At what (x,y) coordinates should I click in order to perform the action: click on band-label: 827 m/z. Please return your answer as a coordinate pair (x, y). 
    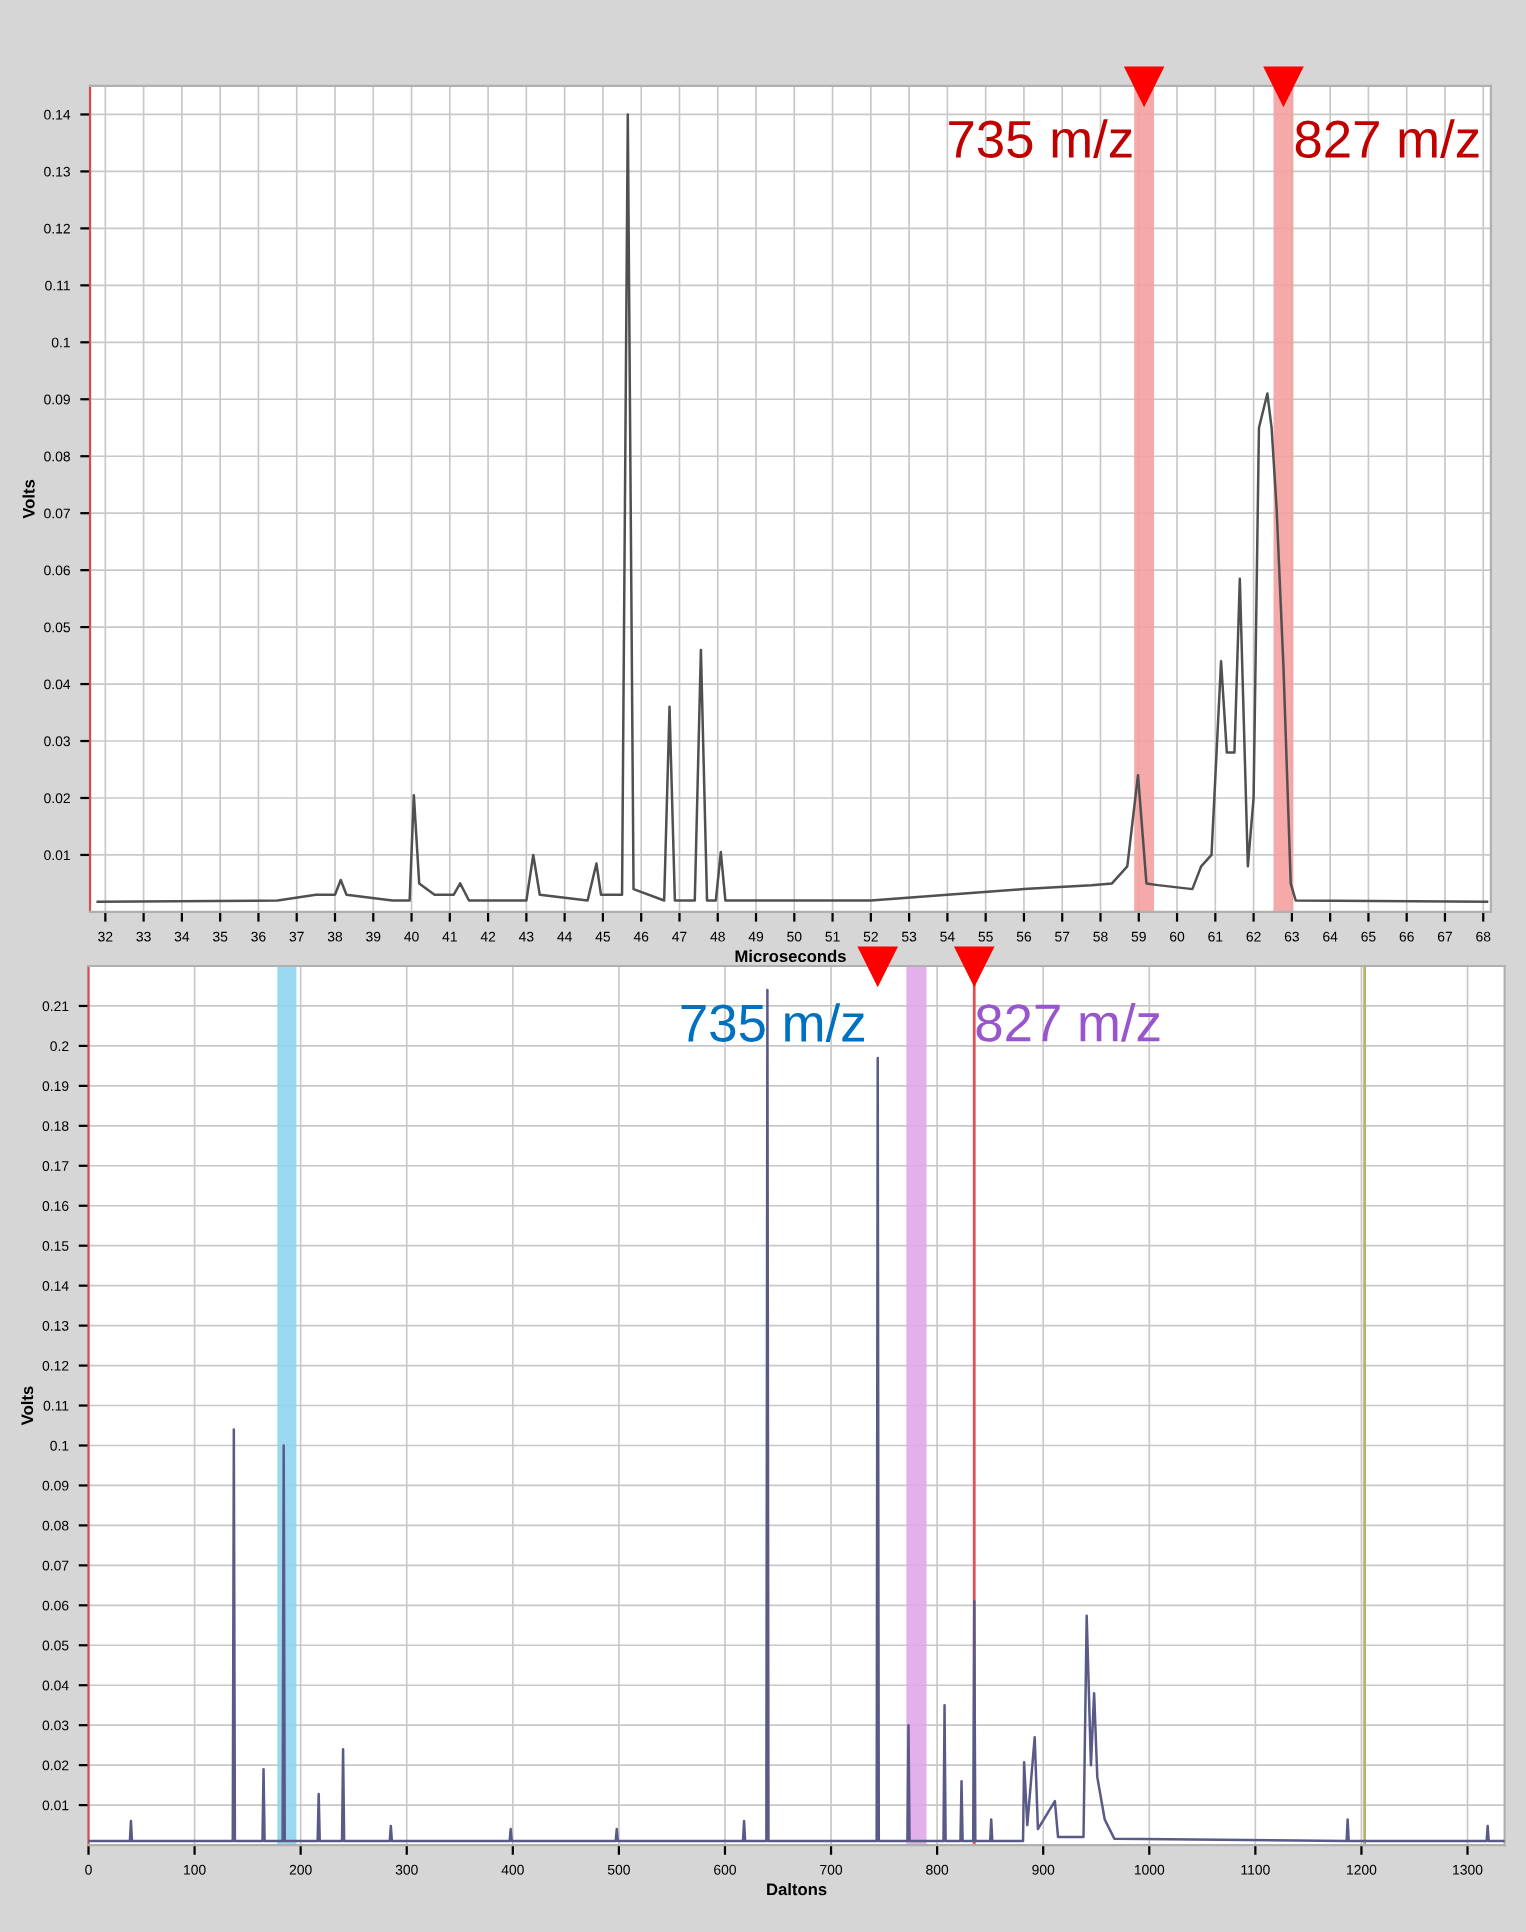
    Looking at the image, I should click on (1387, 138).